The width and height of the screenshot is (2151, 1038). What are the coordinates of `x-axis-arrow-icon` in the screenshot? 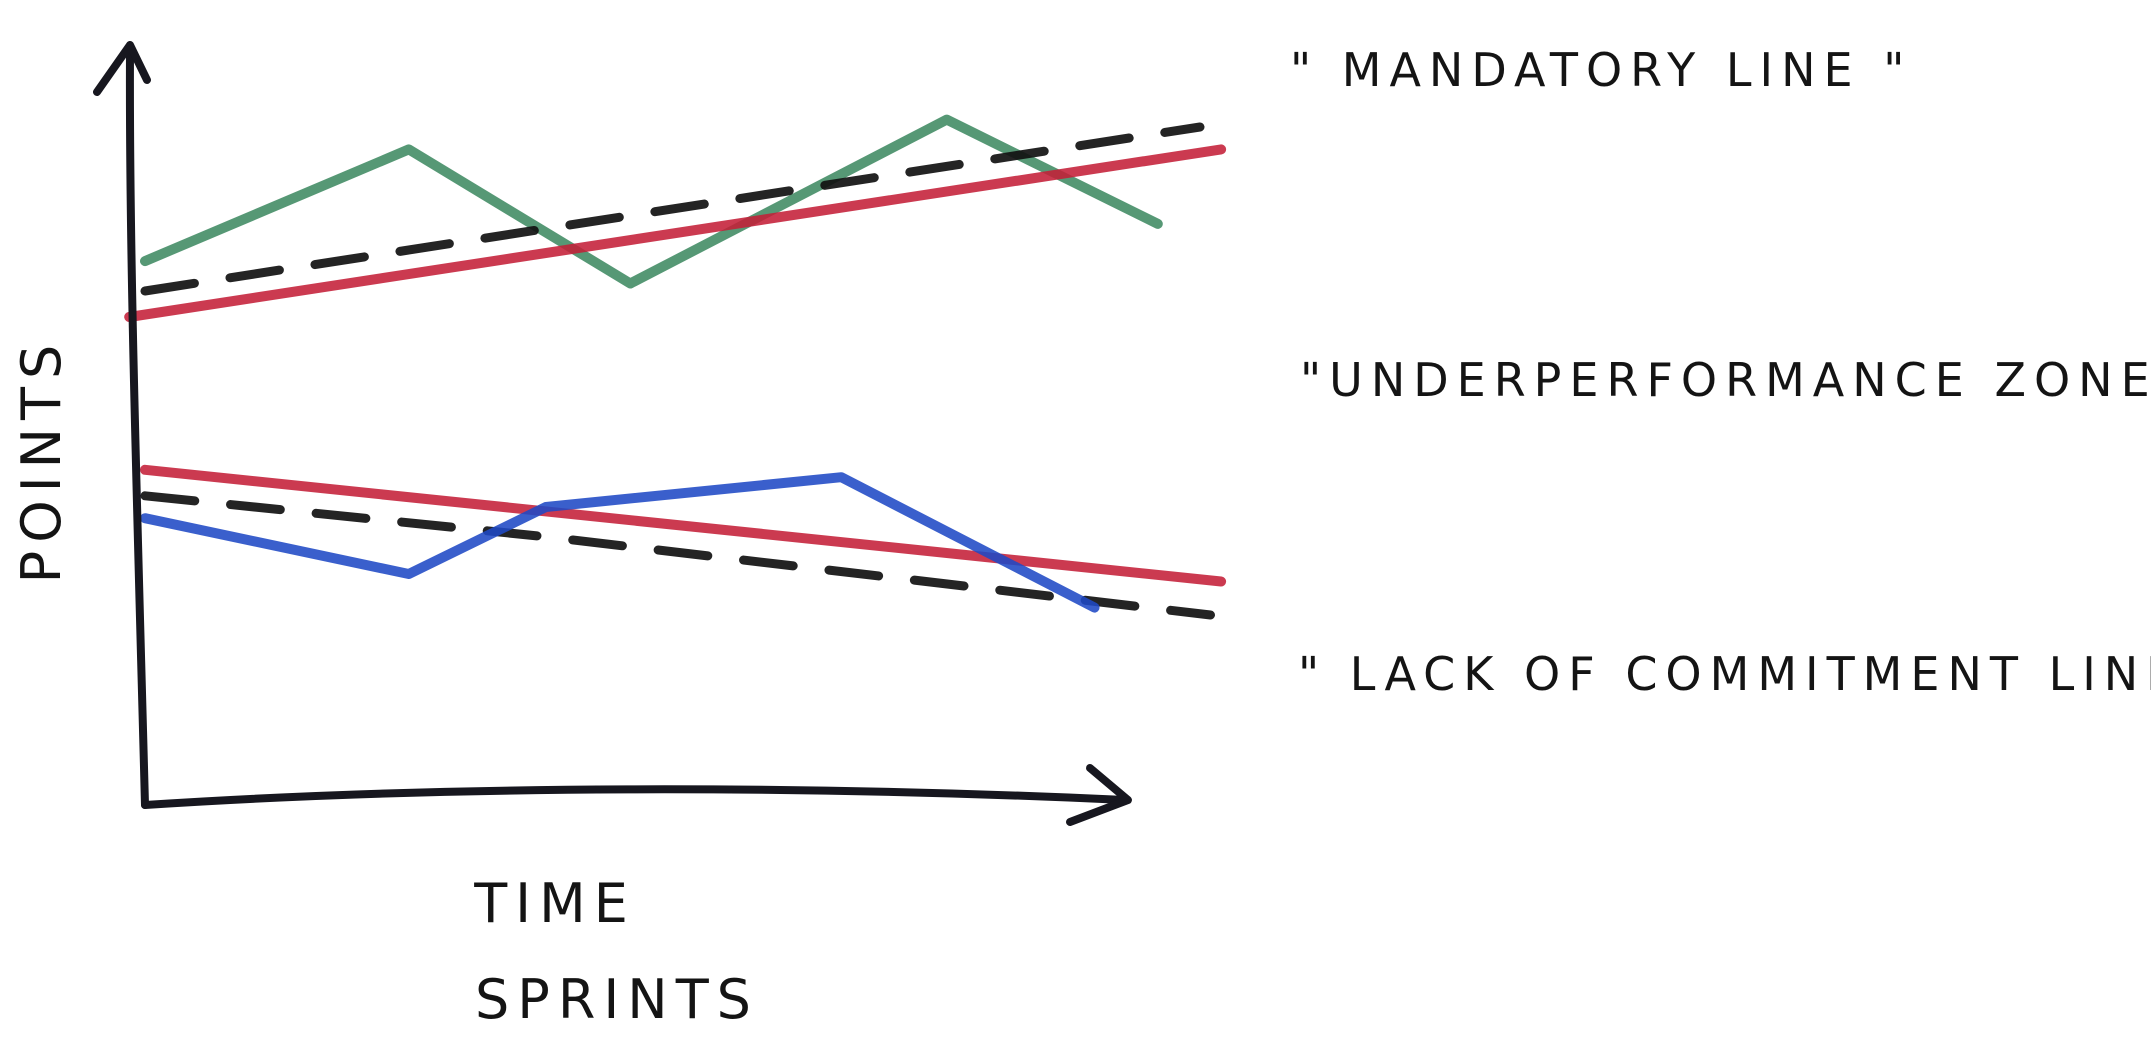 It's located at (1099, 795).